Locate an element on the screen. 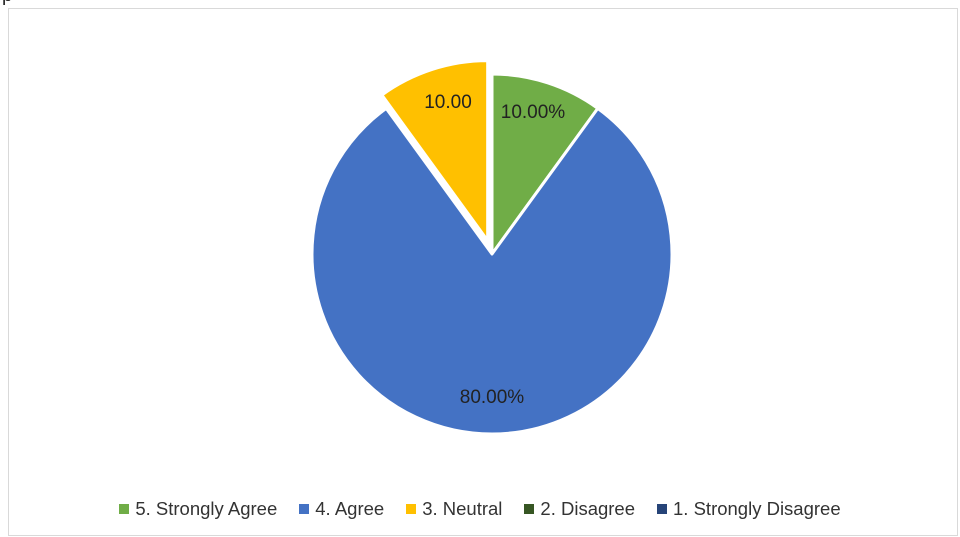  legend-label: 3. Neutral is located at coordinates (462, 508).